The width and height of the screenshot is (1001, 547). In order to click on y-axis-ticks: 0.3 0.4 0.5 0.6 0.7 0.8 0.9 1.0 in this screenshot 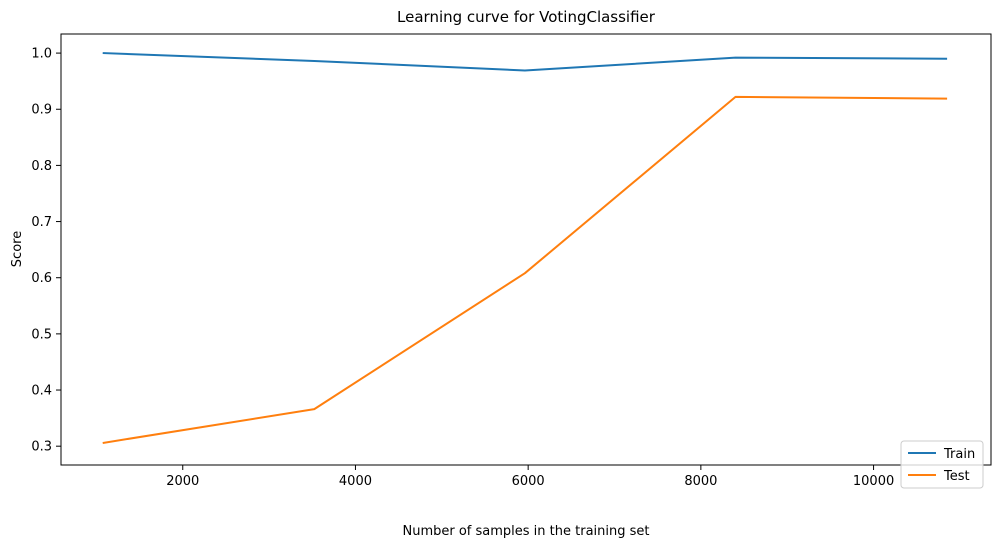, I will do `click(46, 251)`.